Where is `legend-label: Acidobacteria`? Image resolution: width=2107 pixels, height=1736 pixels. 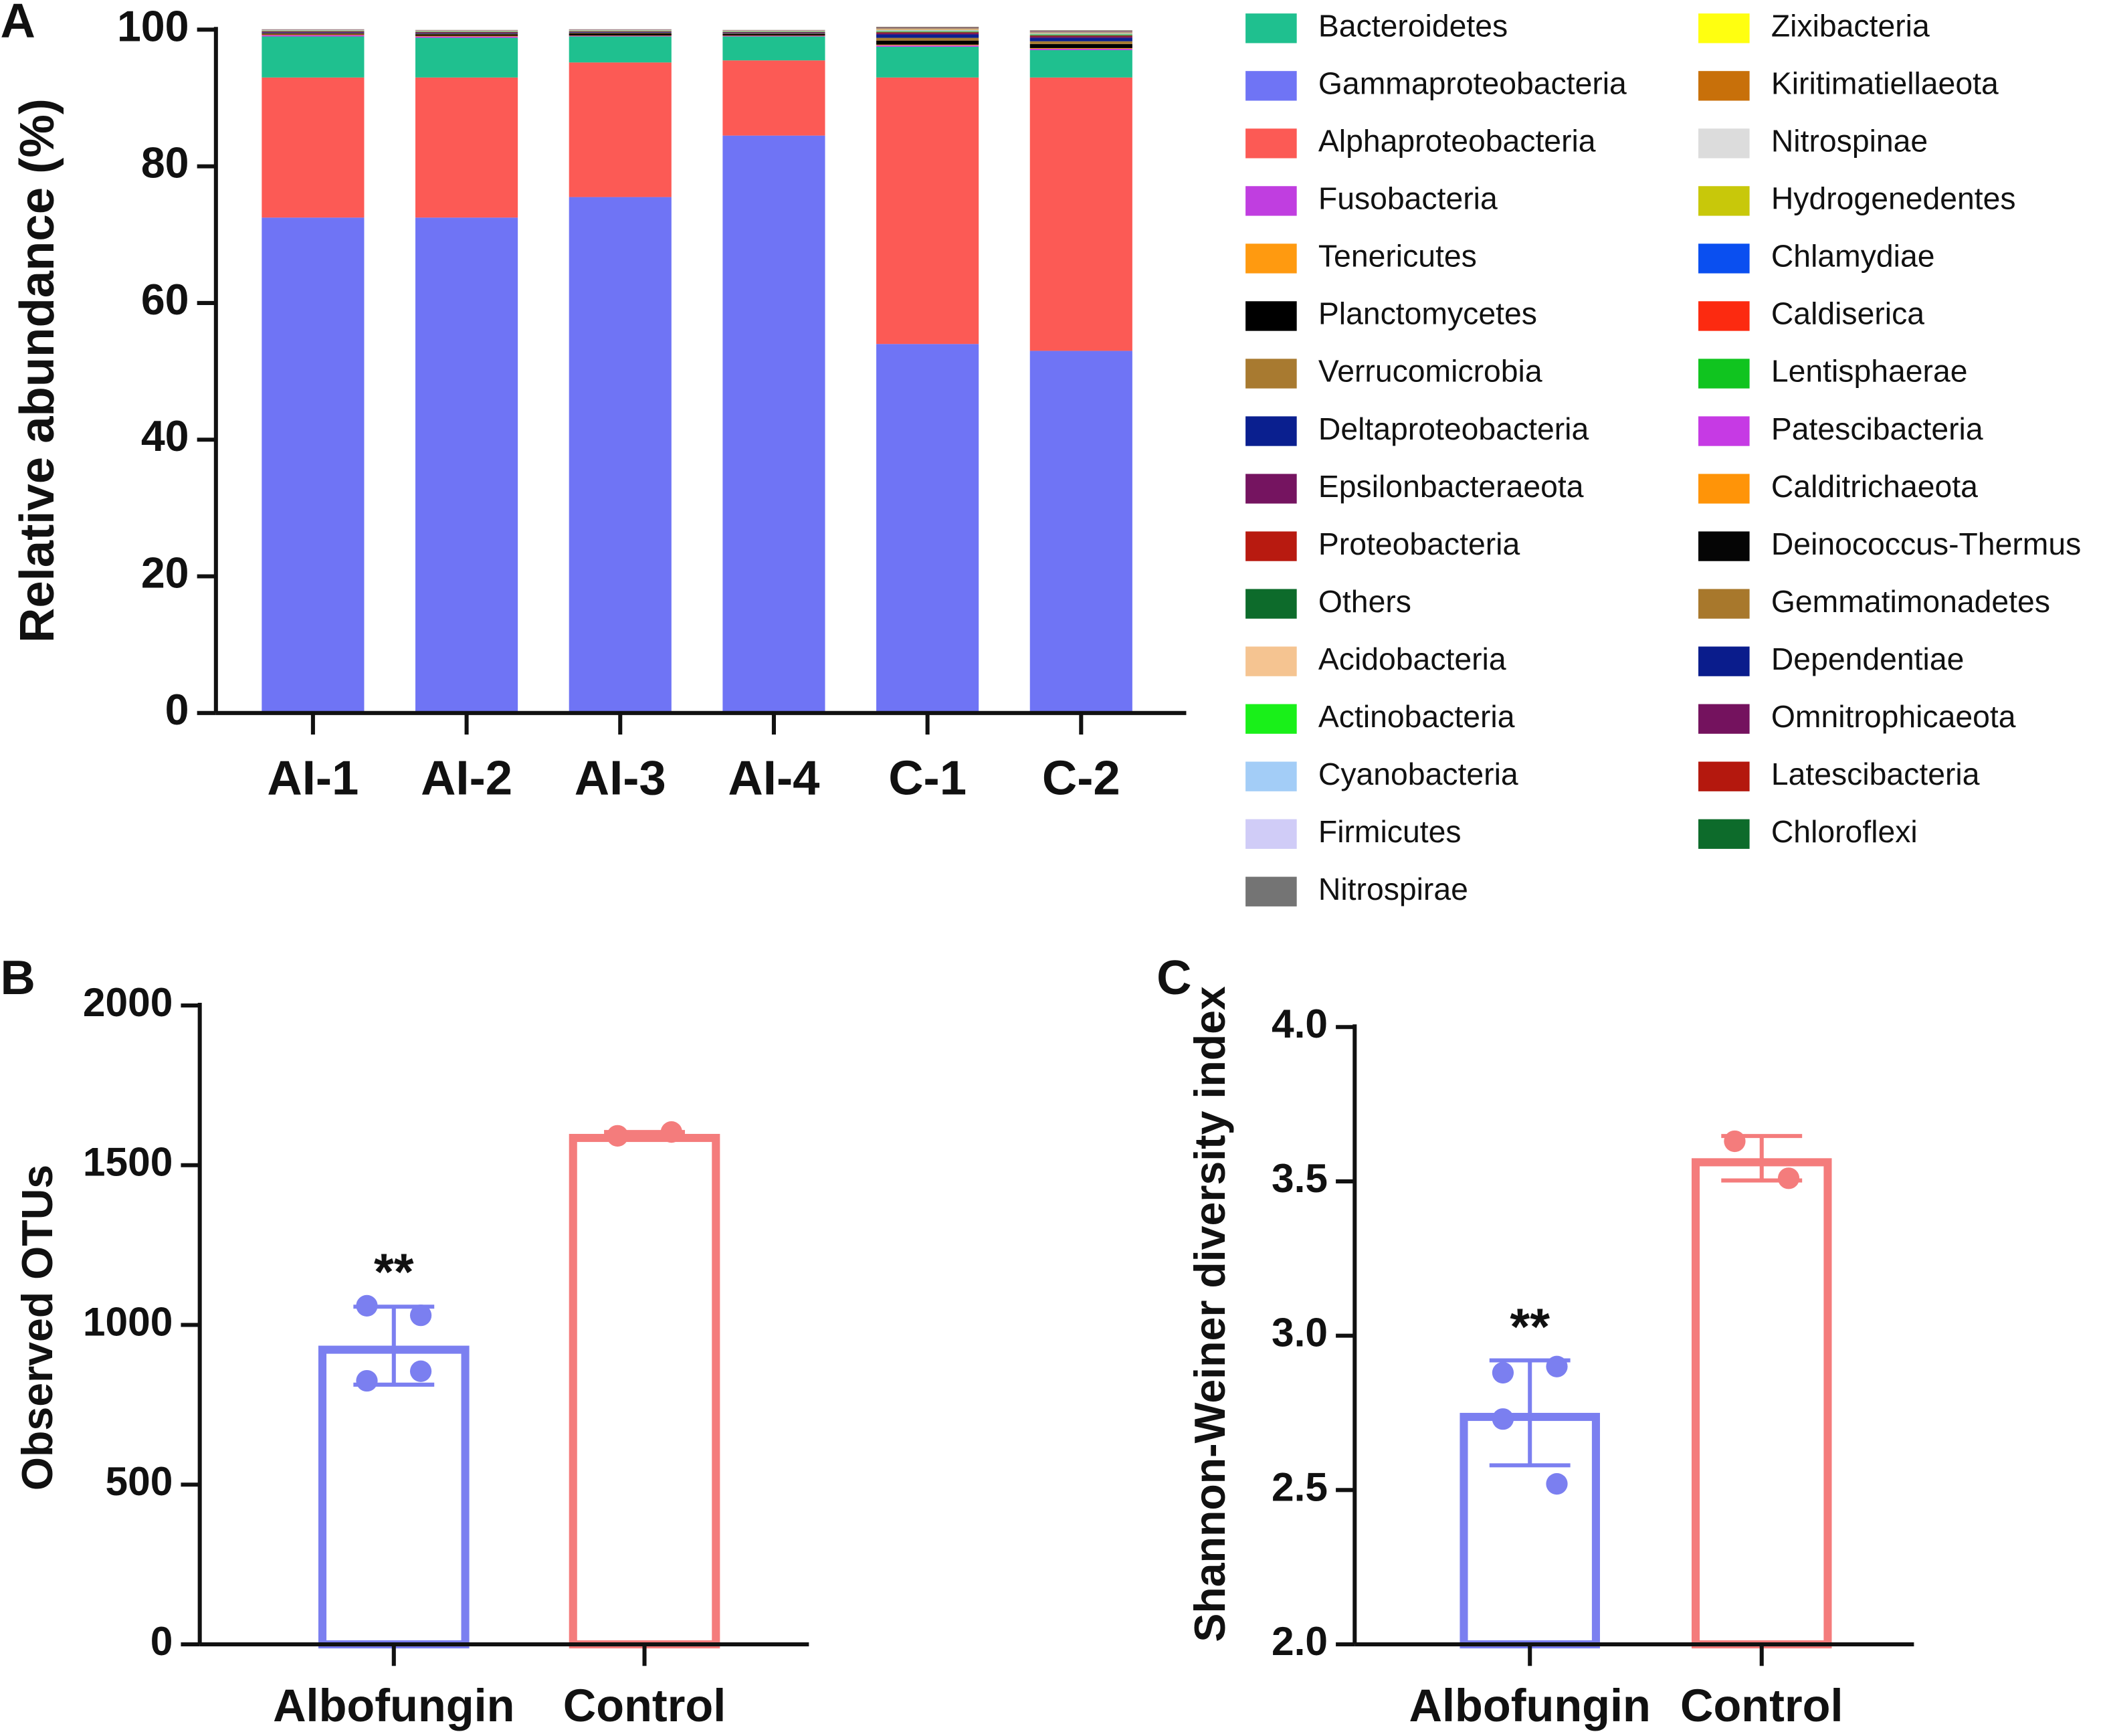 legend-label: Acidobacteria is located at coordinates (1412, 659).